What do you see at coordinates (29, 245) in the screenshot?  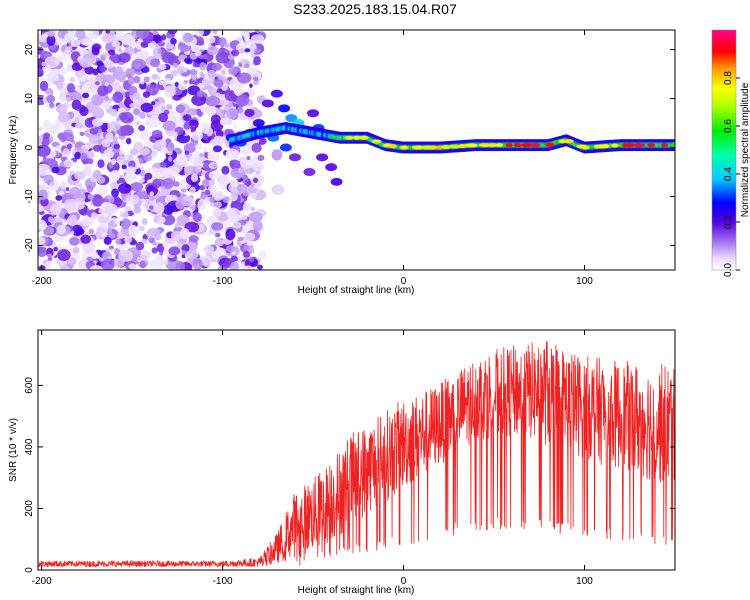 I see `y-tick-label: -20` at bounding box center [29, 245].